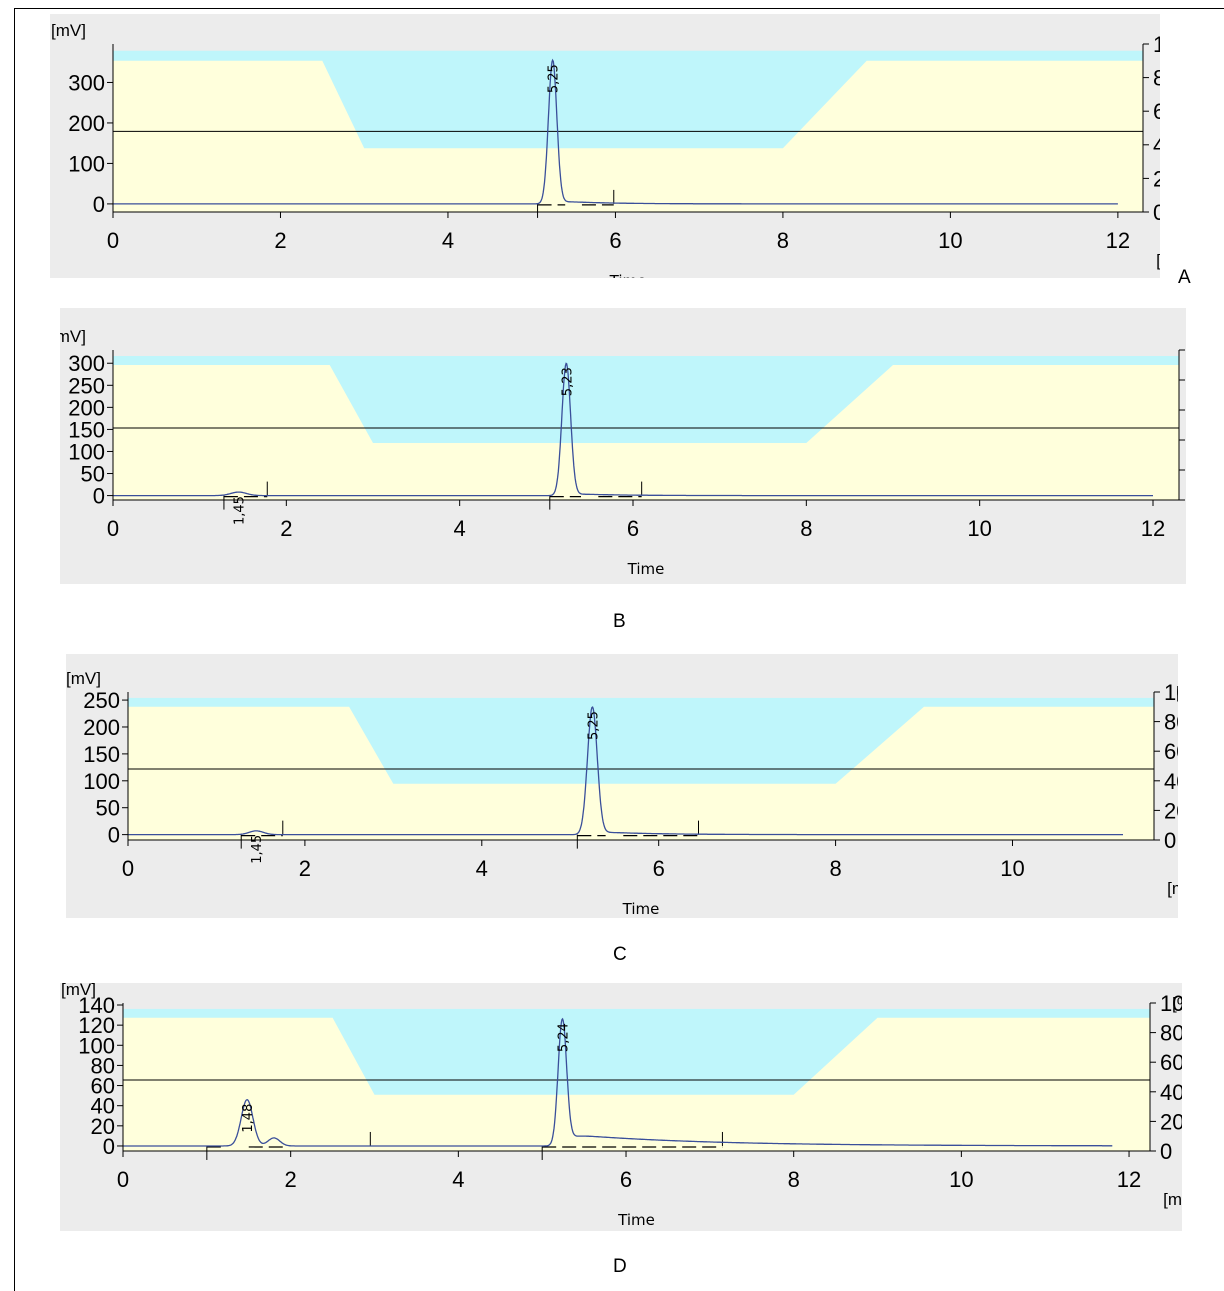 The height and width of the screenshot is (1291, 1224). Describe the element at coordinates (248, 1118) in the screenshot. I see `peak-label: 1,48` at that location.